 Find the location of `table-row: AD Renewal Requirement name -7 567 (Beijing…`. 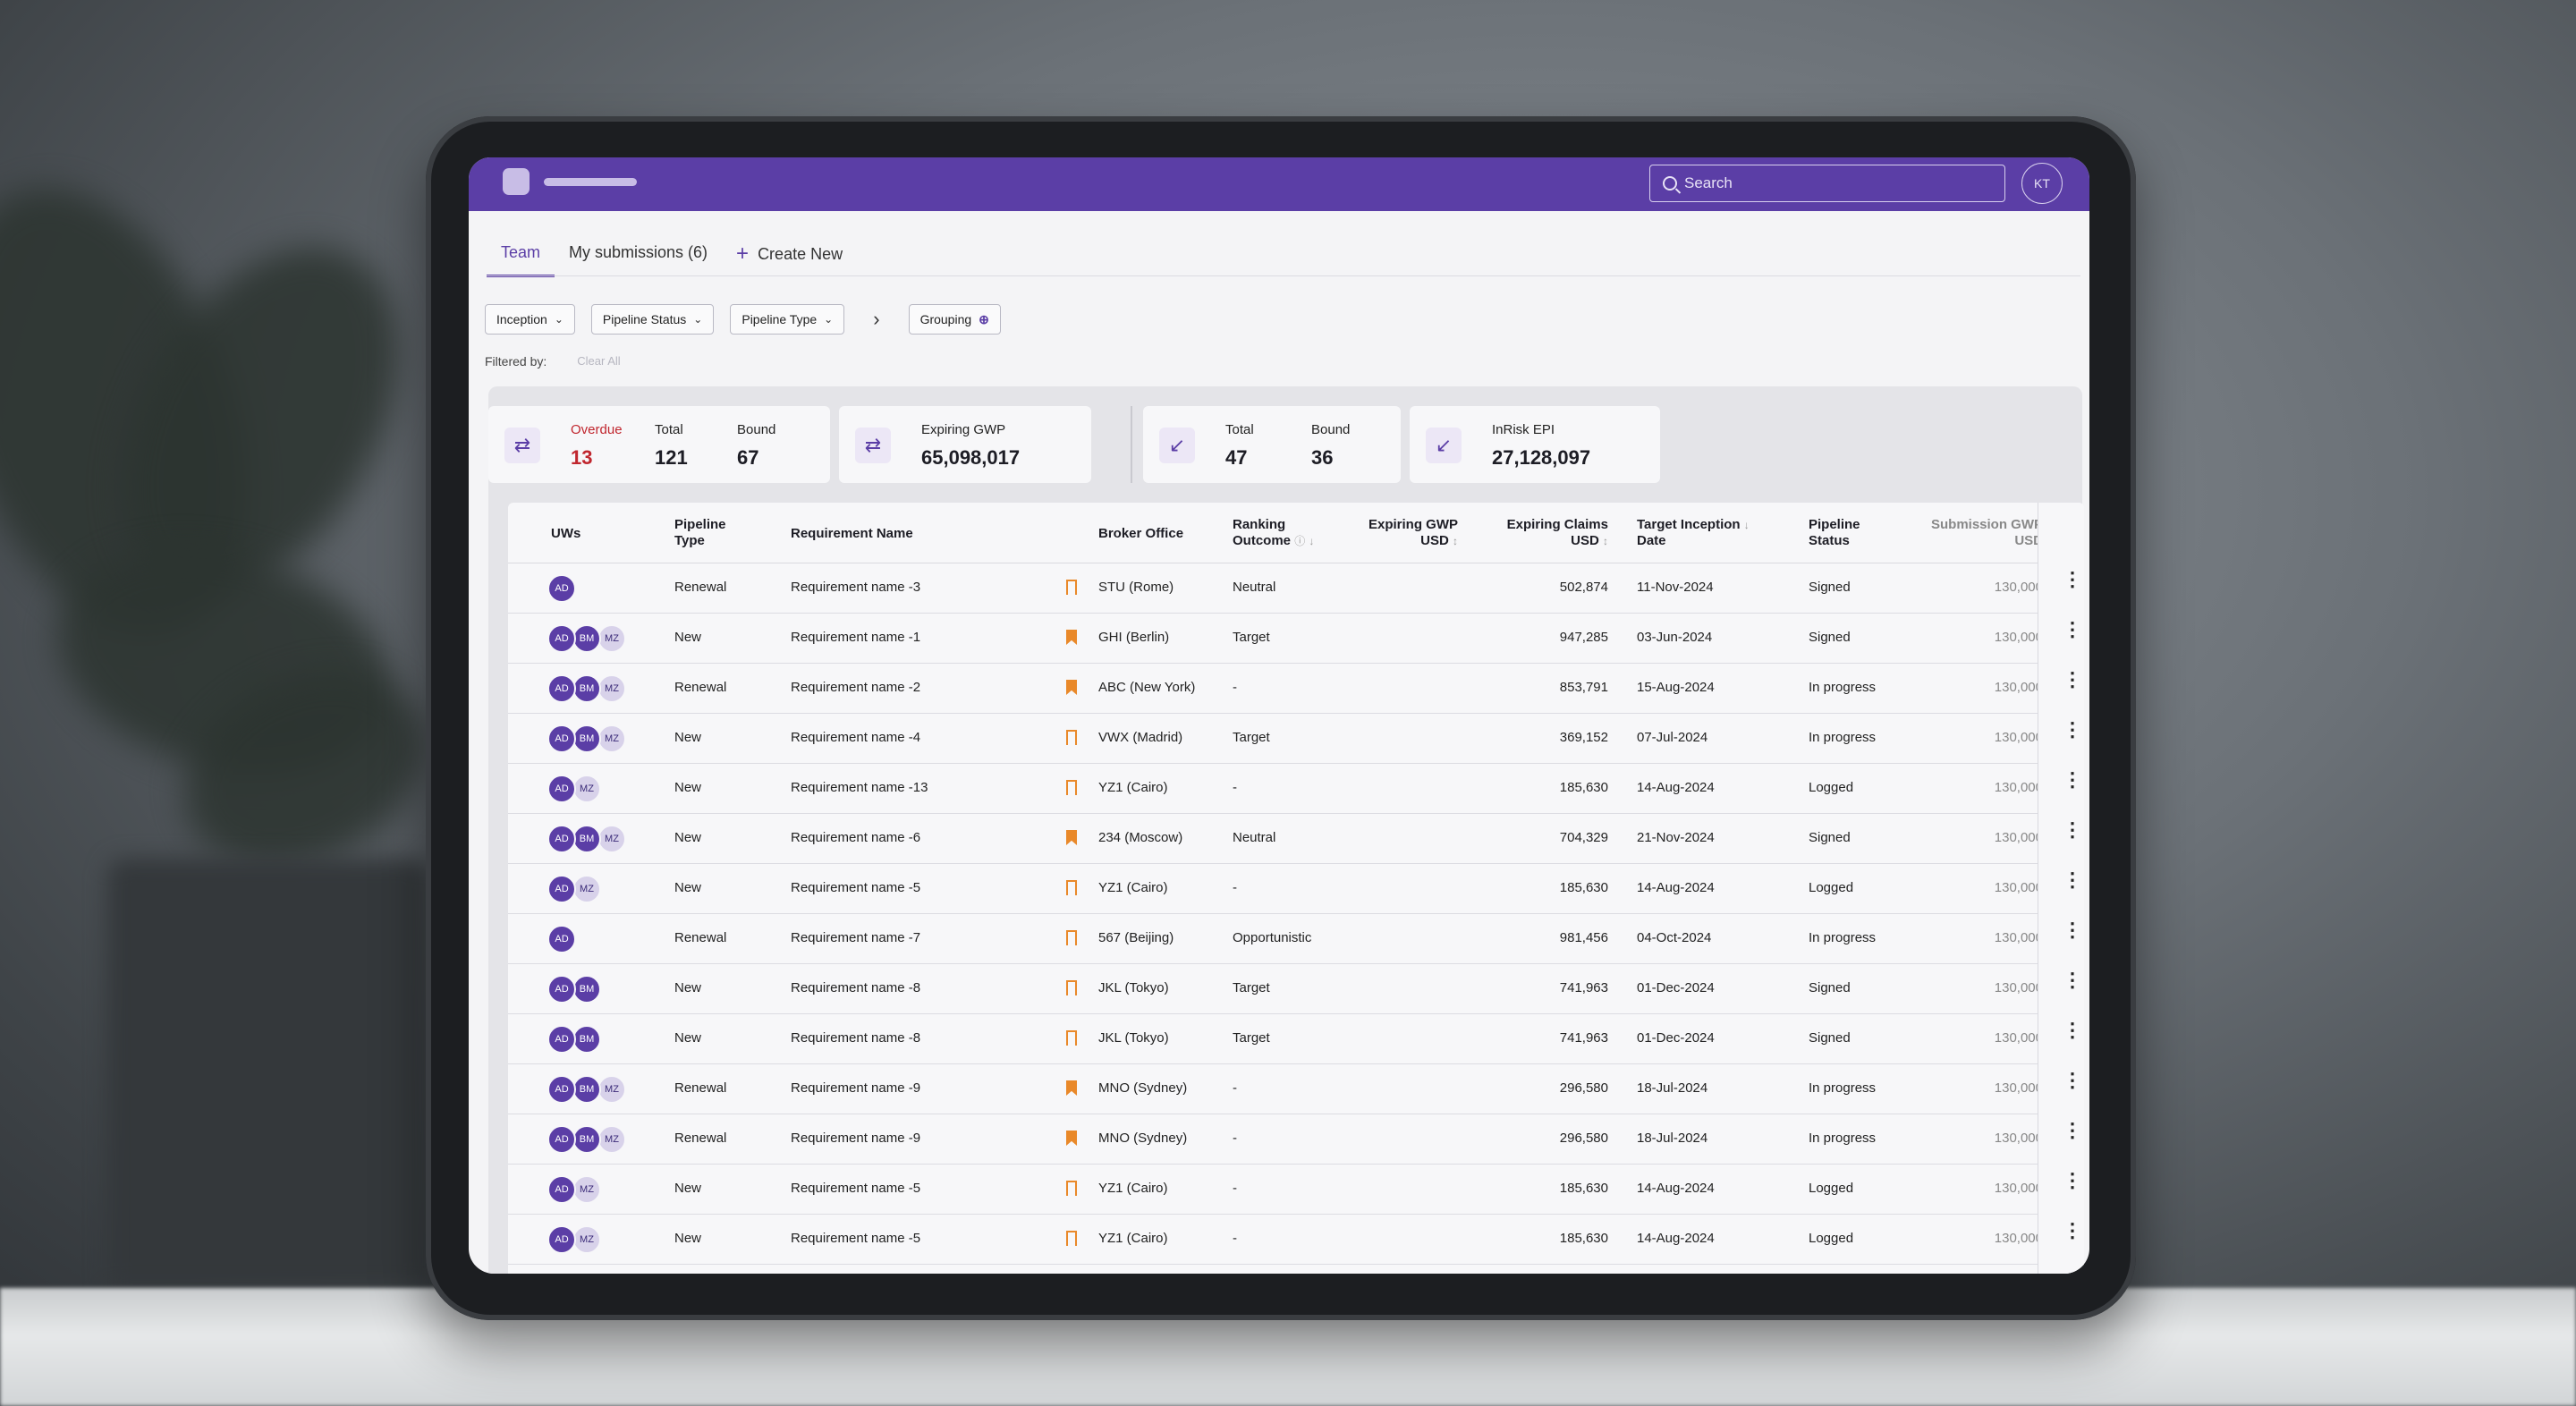

table-row: AD Renewal Requirement name -7 567 (Beijing… is located at coordinates (1296, 939).